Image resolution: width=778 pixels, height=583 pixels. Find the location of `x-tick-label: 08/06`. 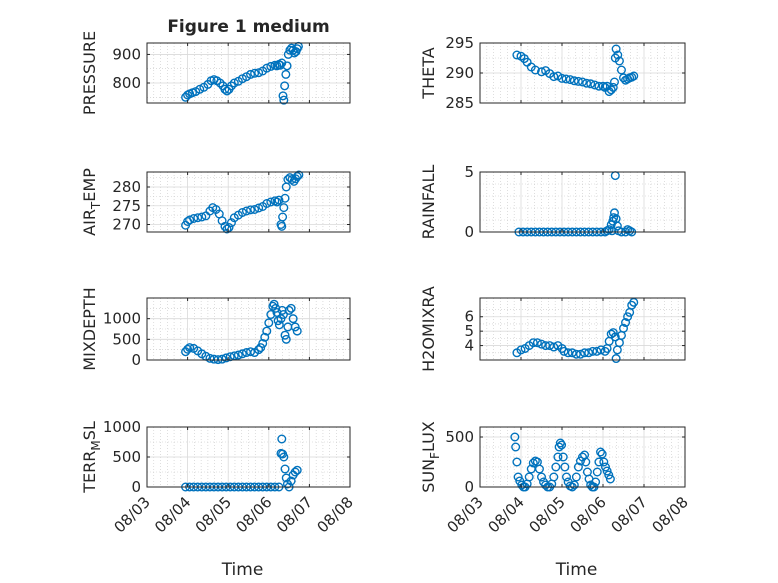

x-tick-label: 08/06 is located at coordinates (588, 514).